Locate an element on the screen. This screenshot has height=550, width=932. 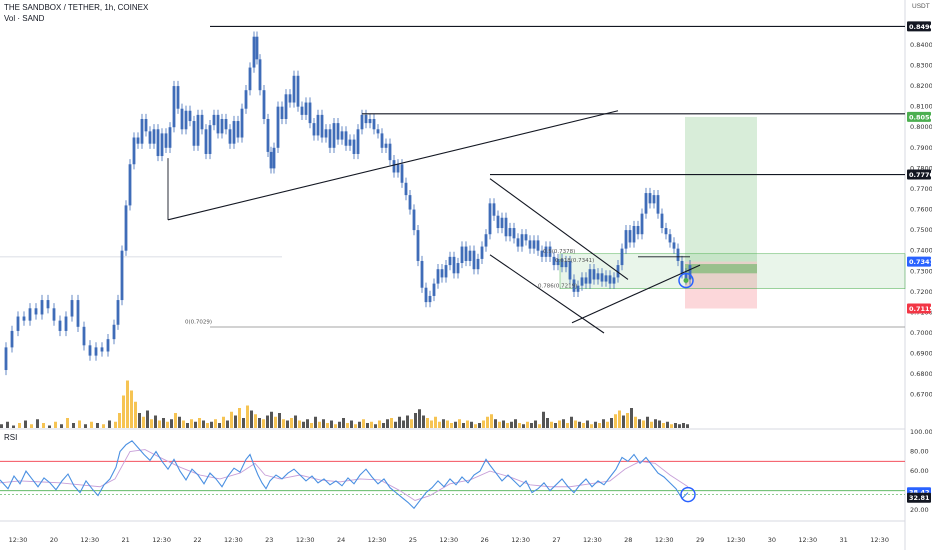
price-tick-1: 0.8300 is located at coordinates (921, 65).